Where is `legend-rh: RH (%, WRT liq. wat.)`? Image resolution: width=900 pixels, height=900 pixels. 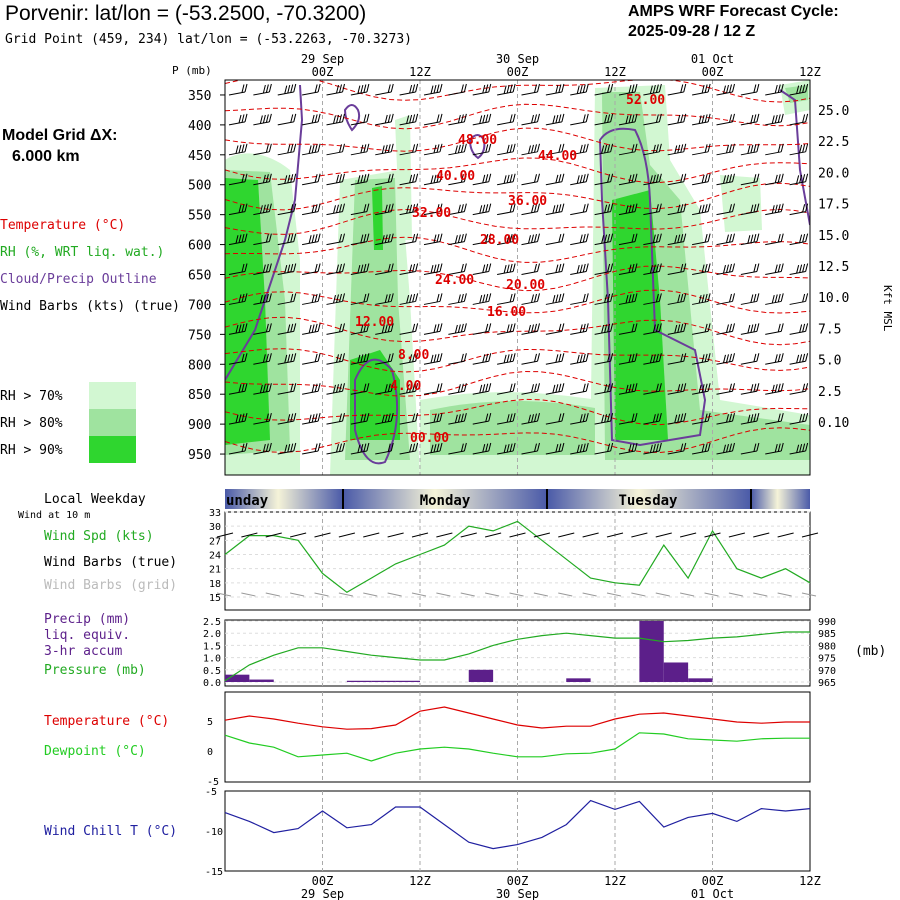 legend-rh: RH (%, WRT liq. wat.) is located at coordinates (82, 252).